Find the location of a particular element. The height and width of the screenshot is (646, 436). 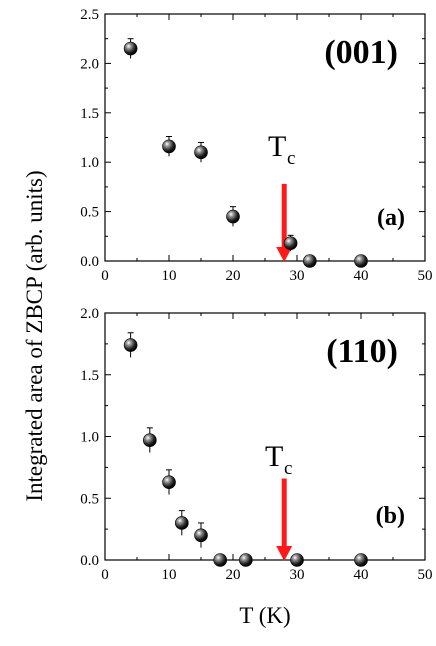

y-axis-title: Integrated area of ZBCP (arb. units) is located at coordinates (34, 335).